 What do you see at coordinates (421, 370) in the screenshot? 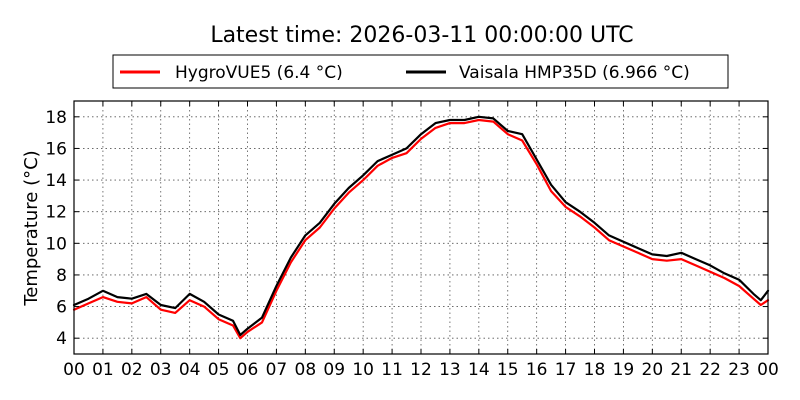
I see `x-tick-label: 12` at bounding box center [421, 370].